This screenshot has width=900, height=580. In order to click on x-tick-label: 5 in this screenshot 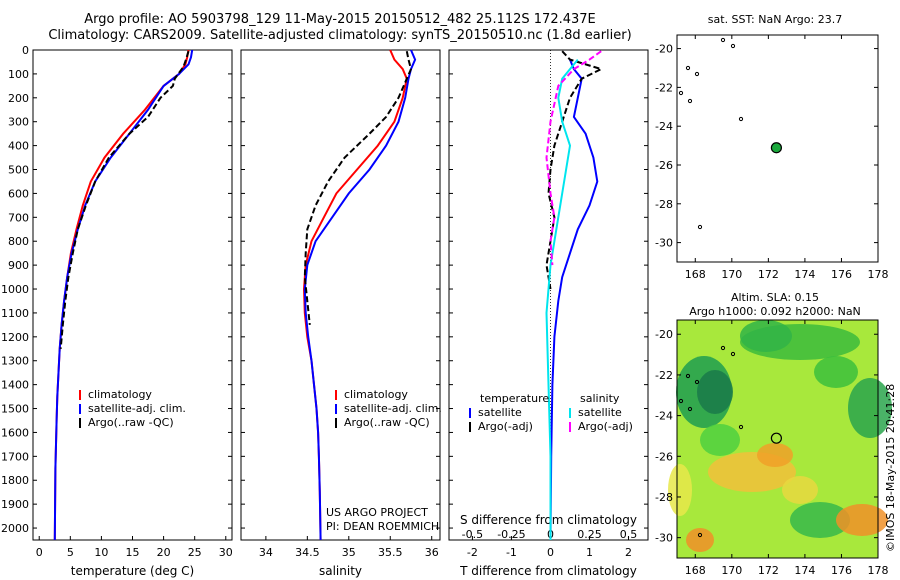, I will do `click(70, 552)`.